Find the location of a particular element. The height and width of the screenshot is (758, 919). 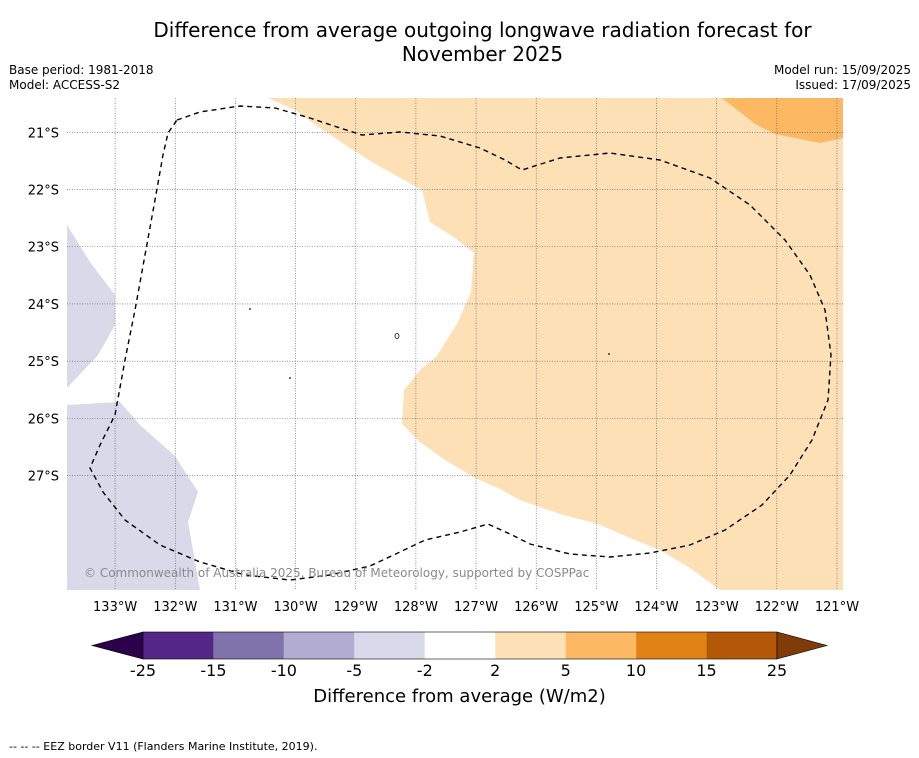

lon-label: 130°W is located at coordinates (296, 607).